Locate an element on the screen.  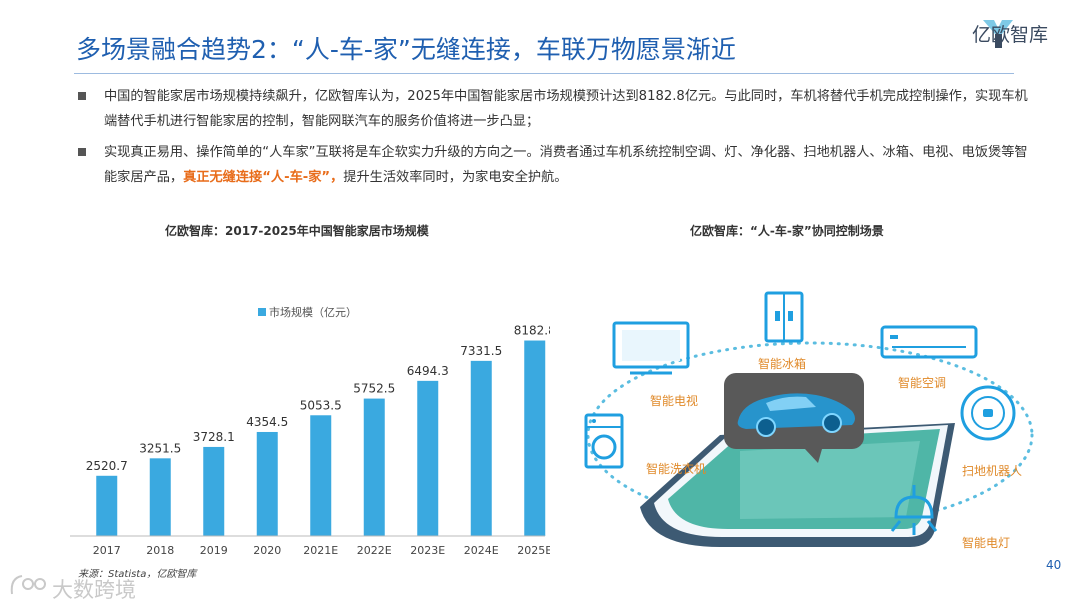
car-bubble is located at coordinates (794, 418).